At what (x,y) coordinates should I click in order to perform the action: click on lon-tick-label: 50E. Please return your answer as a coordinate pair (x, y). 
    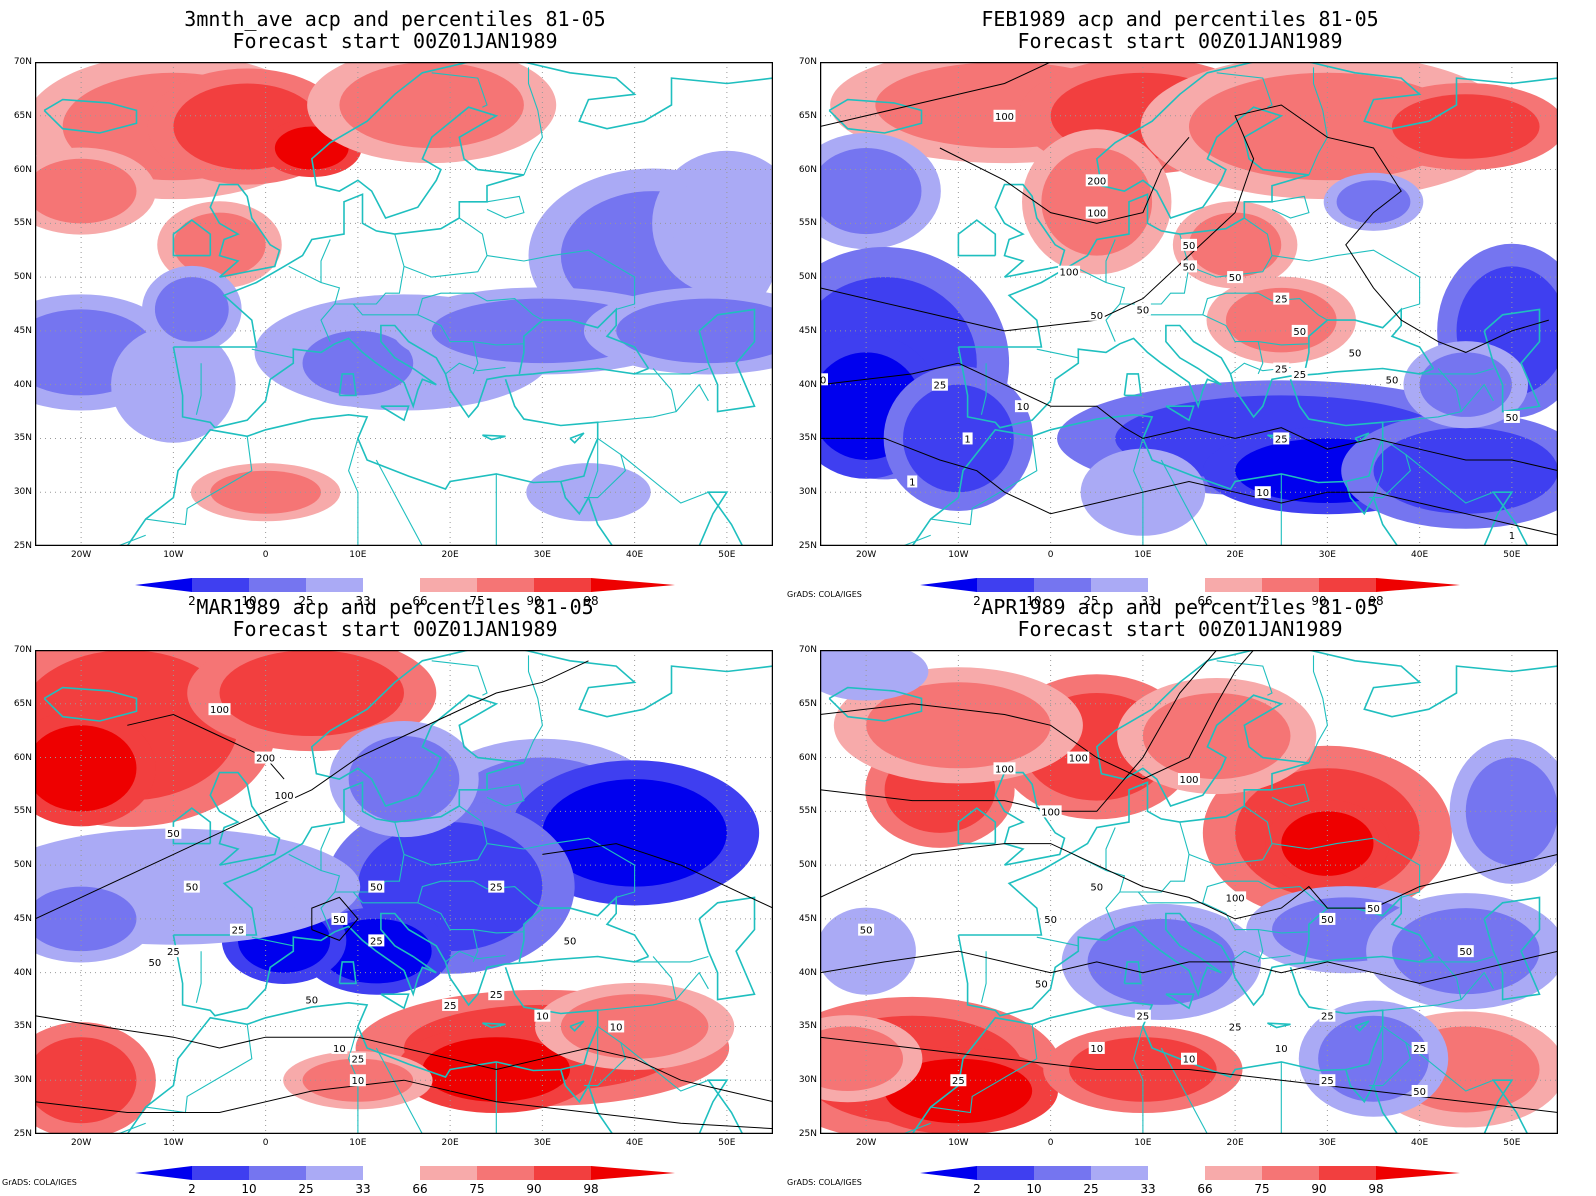
    Looking at the image, I should click on (727, 1143).